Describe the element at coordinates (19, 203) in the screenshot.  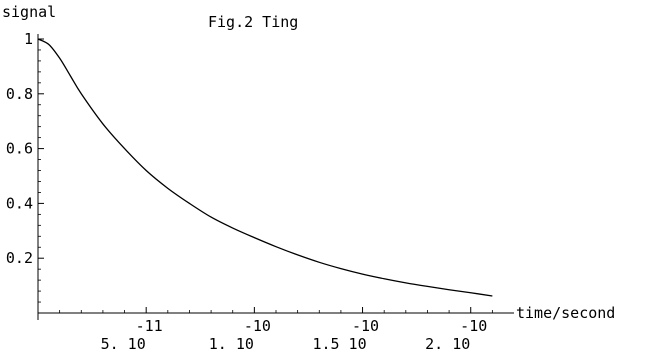
I see `y-tick-label: 0.4` at that location.